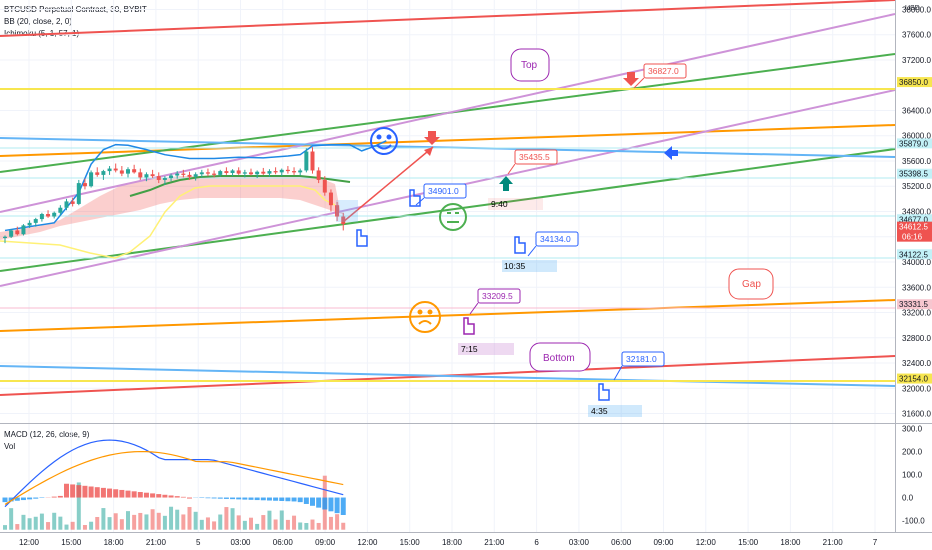 This screenshot has height=550, width=932. Describe the element at coordinates (913, 475) in the screenshot. I see `macd-axis: 300.0 200.0 100.0 0.0 -100.0` at that location.